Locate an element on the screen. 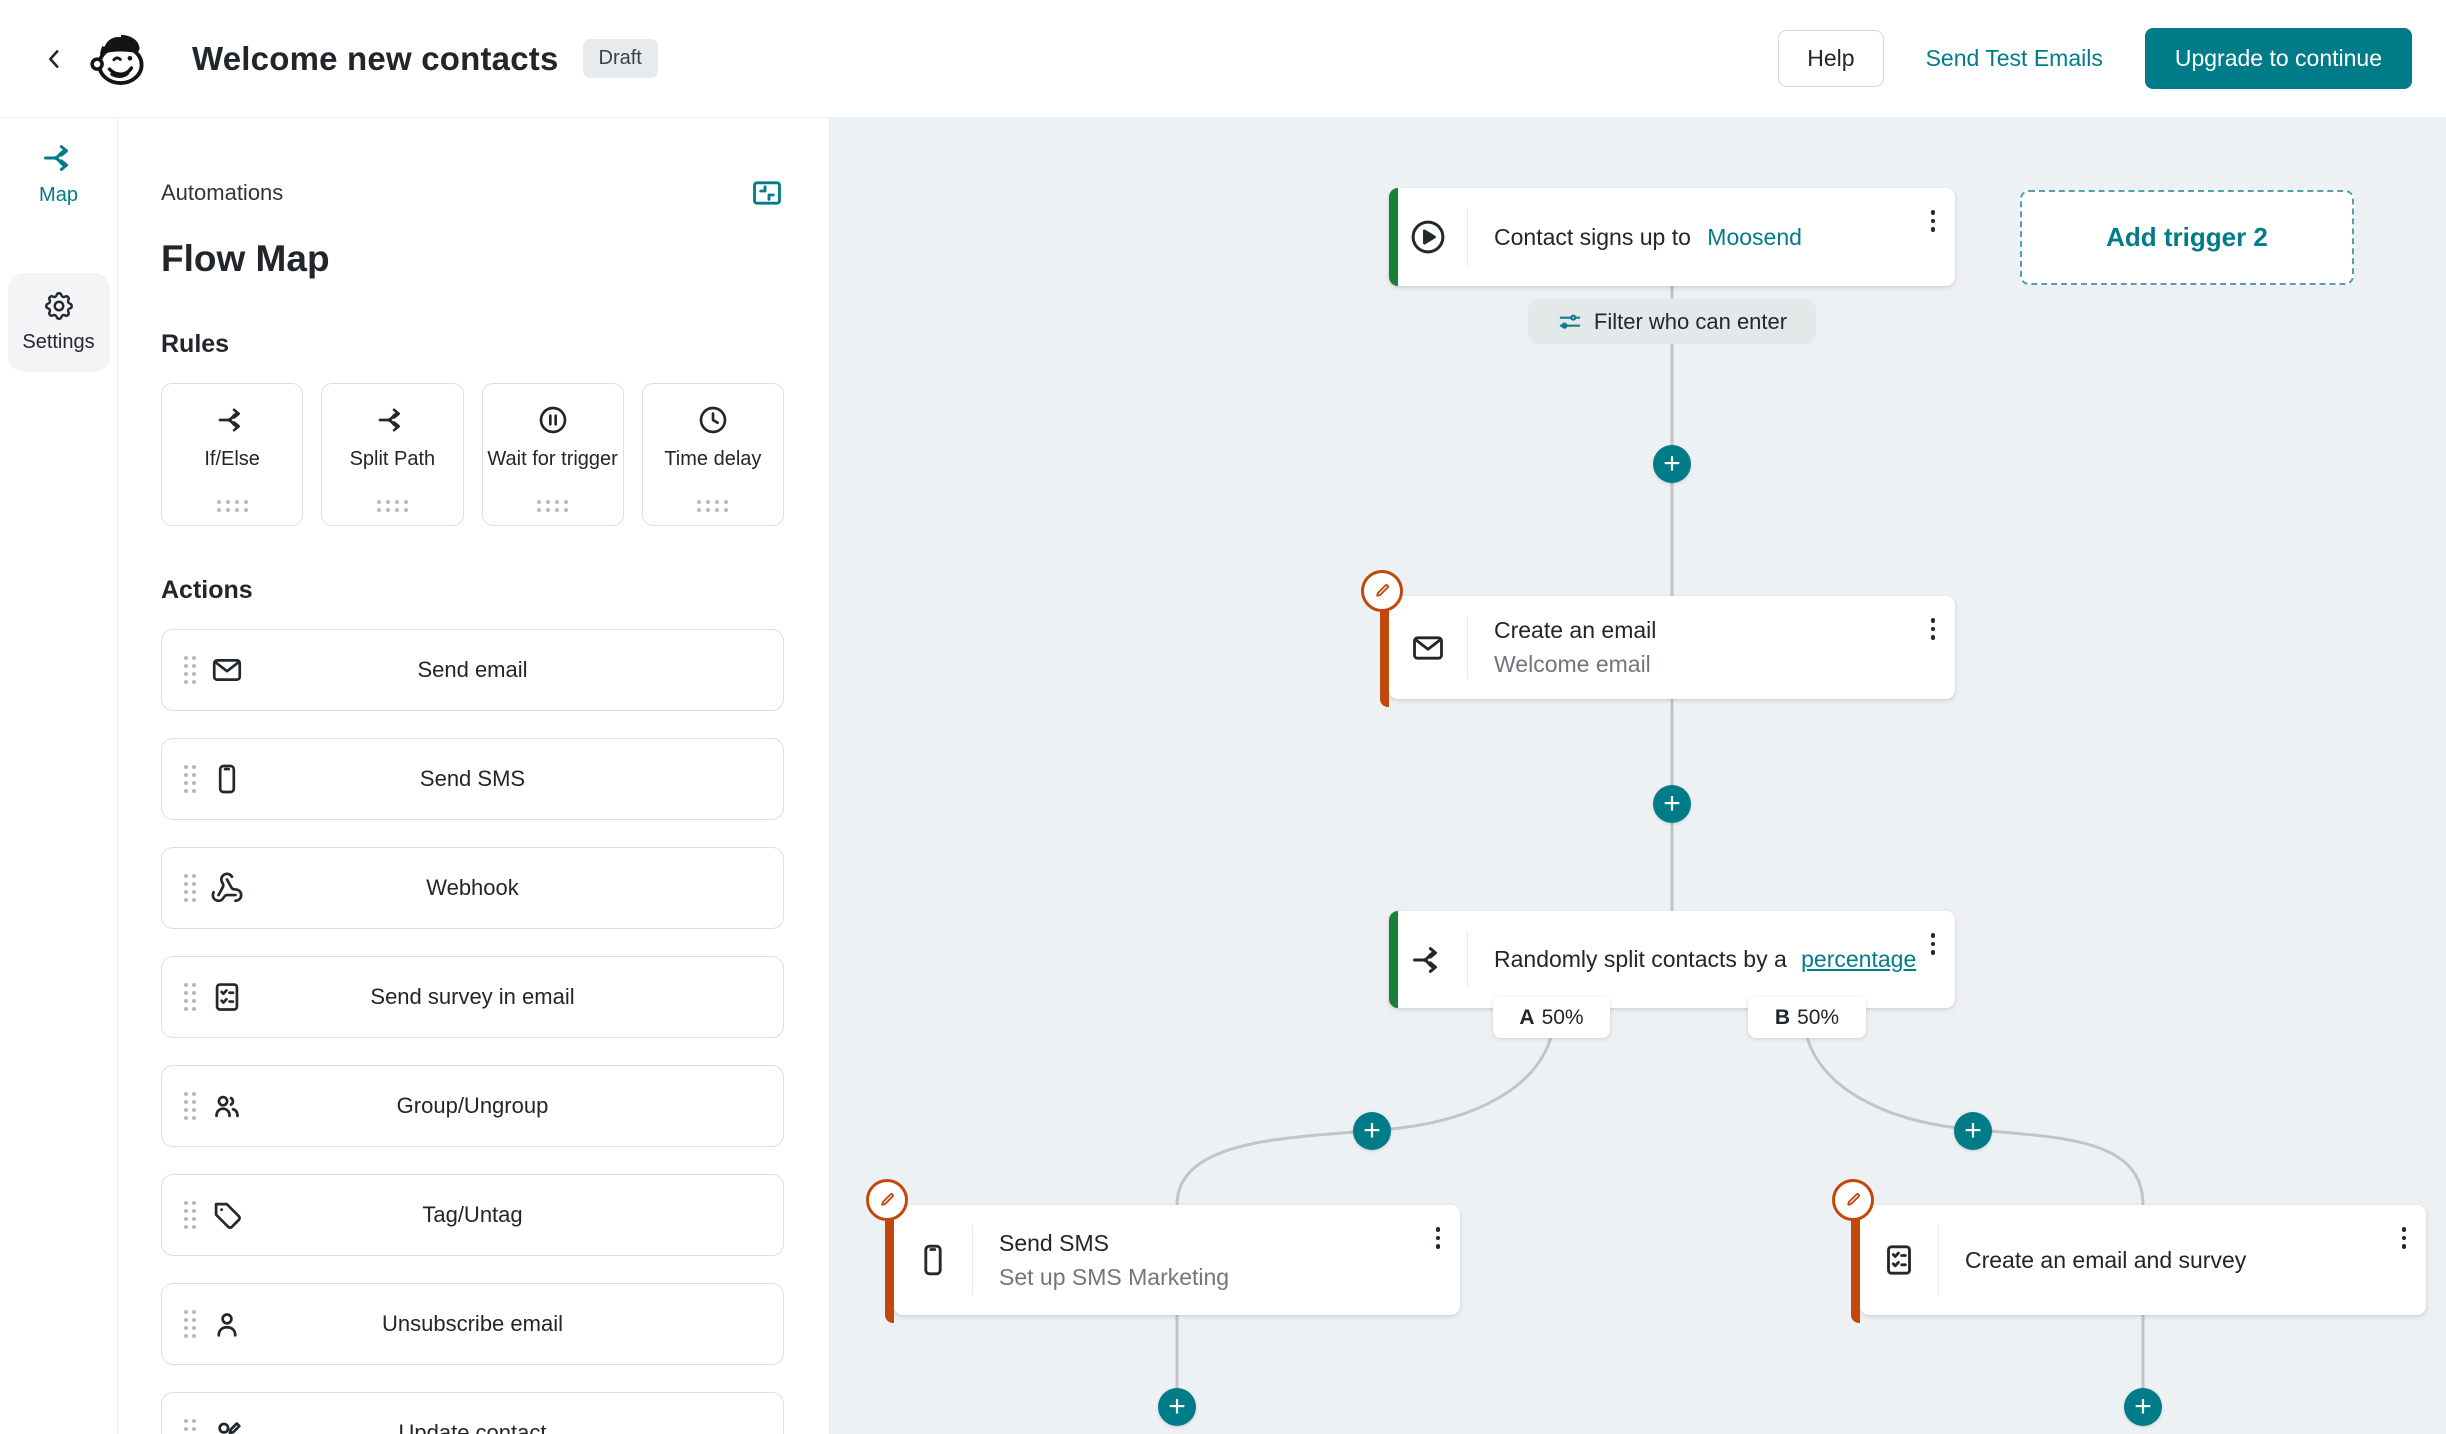 The height and width of the screenshot is (1434, 2446). action-label: Send survey in email is located at coordinates (472, 996).